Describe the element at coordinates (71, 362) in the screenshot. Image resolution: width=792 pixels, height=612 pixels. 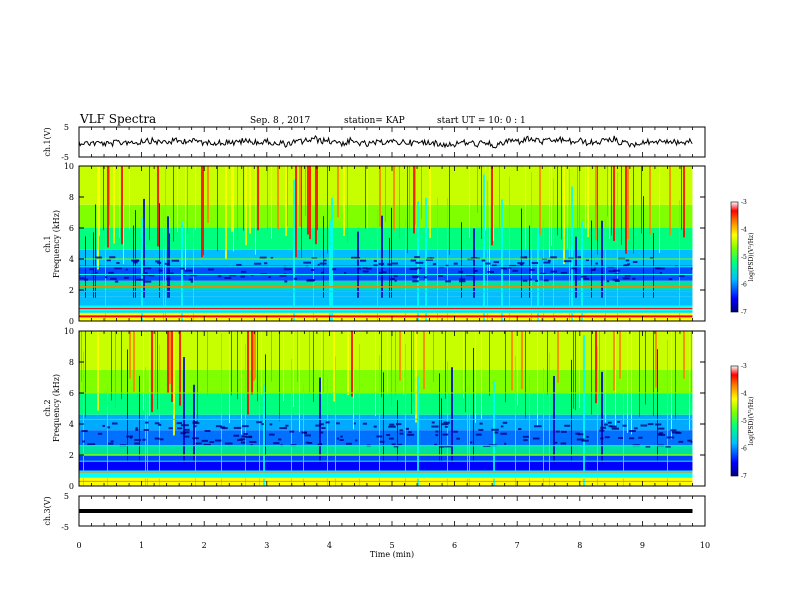
I see `ytick-label: 8` at that location.